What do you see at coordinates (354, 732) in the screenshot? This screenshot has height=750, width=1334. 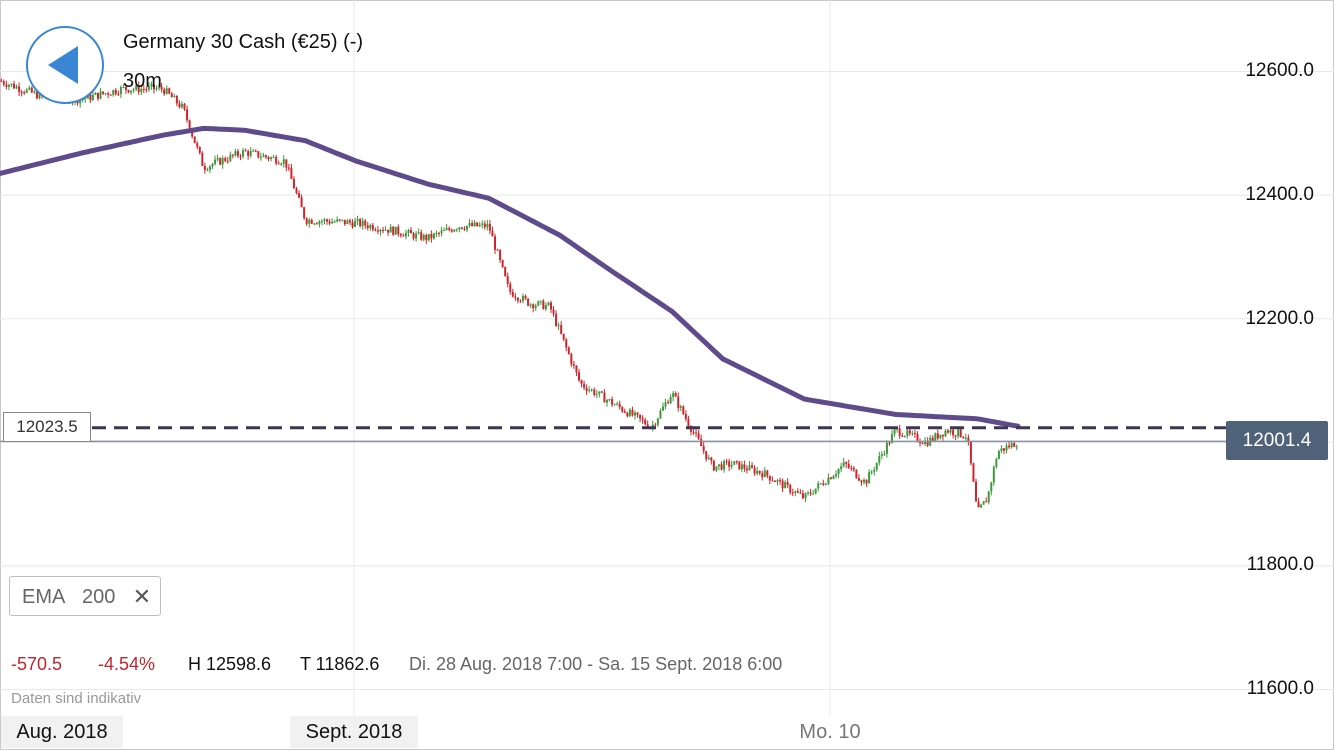 I see `x-axis-label: Sept. 2018` at bounding box center [354, 732].